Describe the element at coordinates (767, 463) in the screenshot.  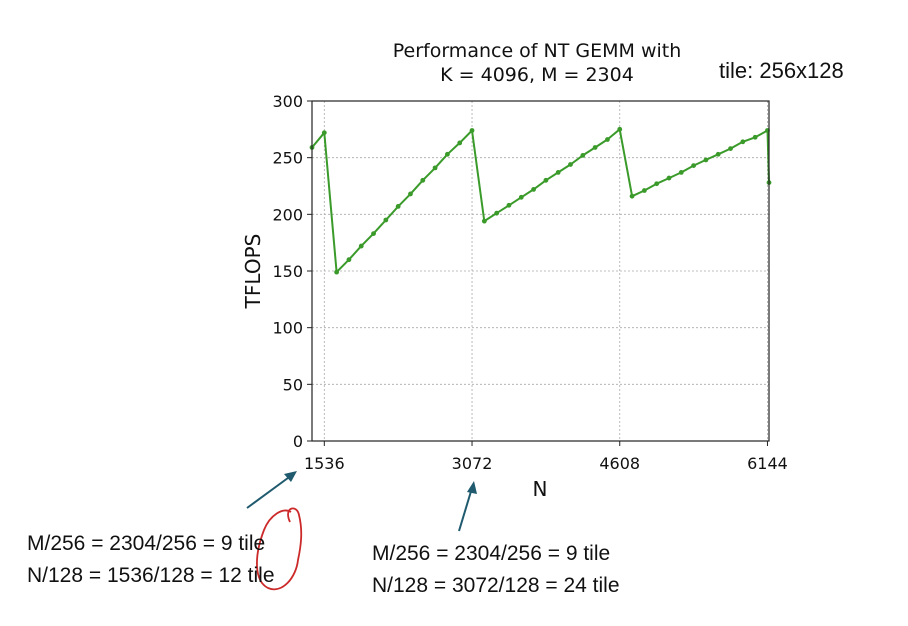
I see `x-tick-label: 6144` at that location.